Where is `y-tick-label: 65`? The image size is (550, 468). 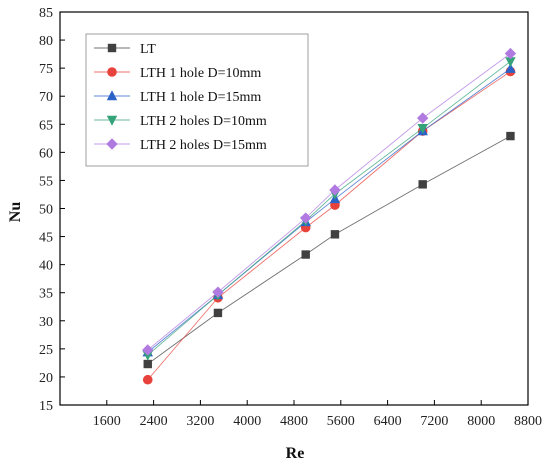 y-tick-label: 65 is located at coordinates (46, 125).